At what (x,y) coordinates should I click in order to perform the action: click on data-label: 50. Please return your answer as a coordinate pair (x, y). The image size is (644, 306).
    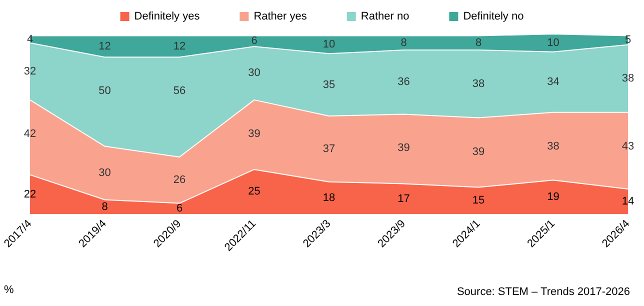
    Looking at the image, I should click on (104, 91).